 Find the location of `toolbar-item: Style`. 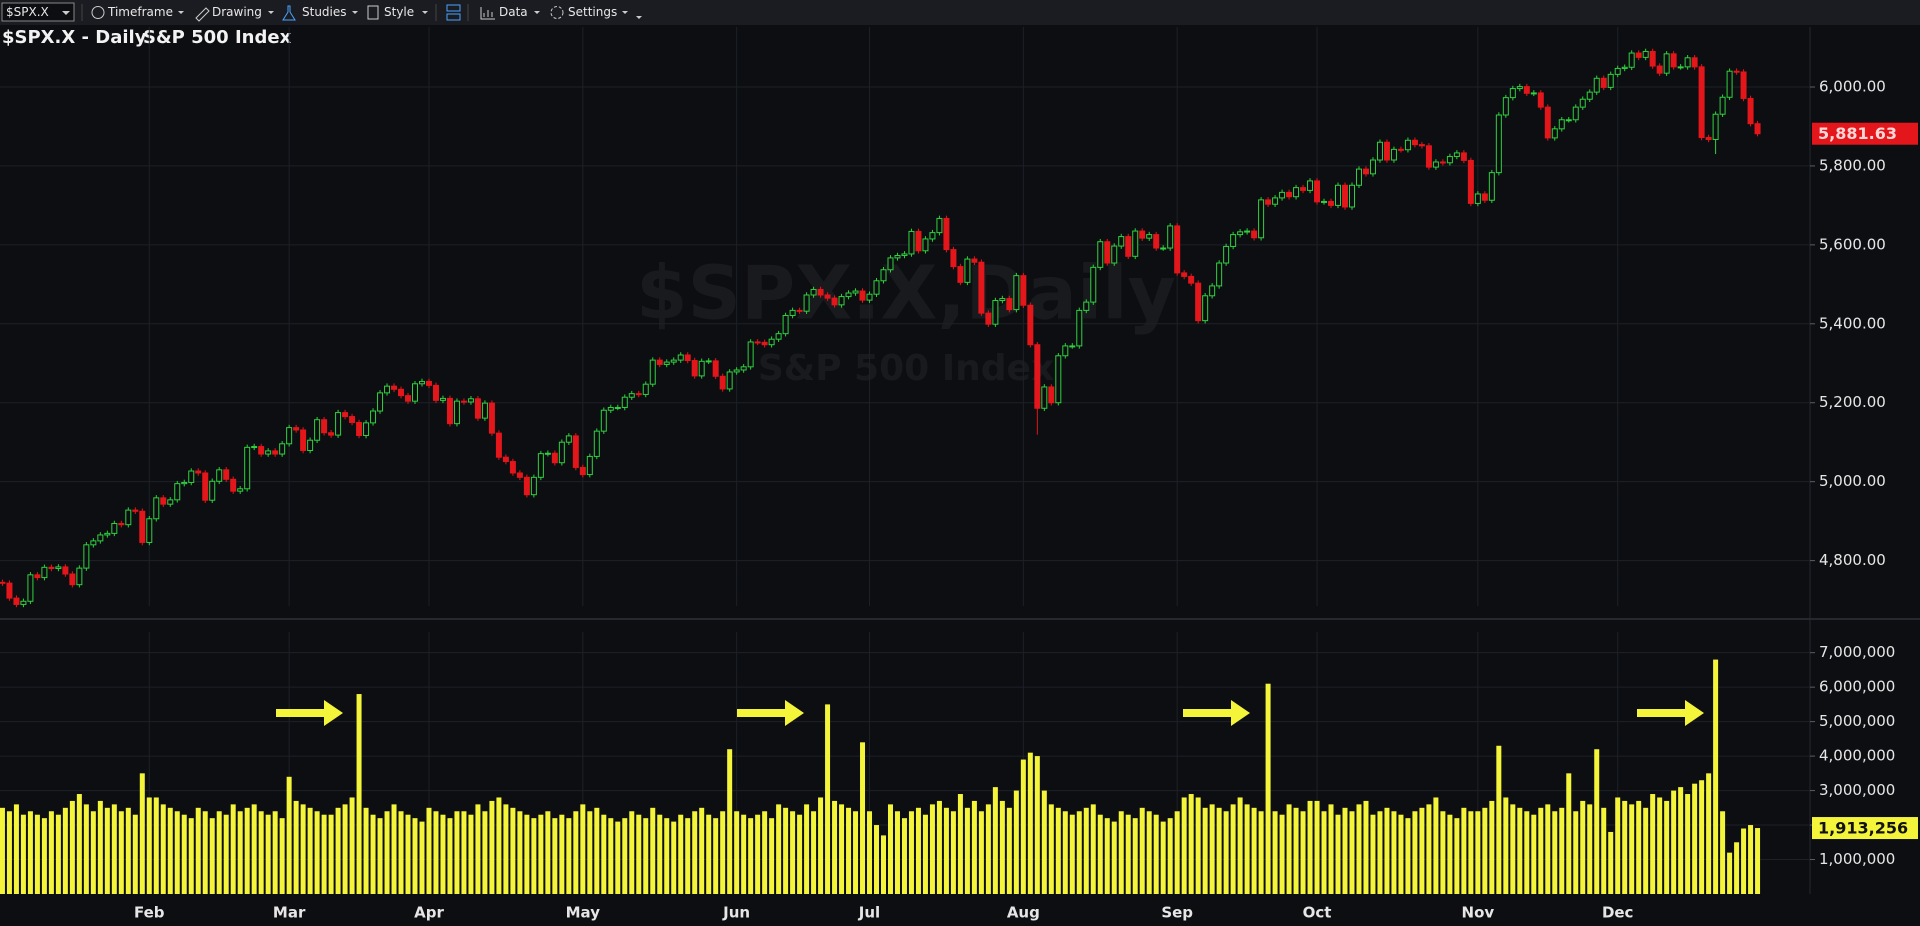

toolbar-item: Style is located at coordinates (399, 12).